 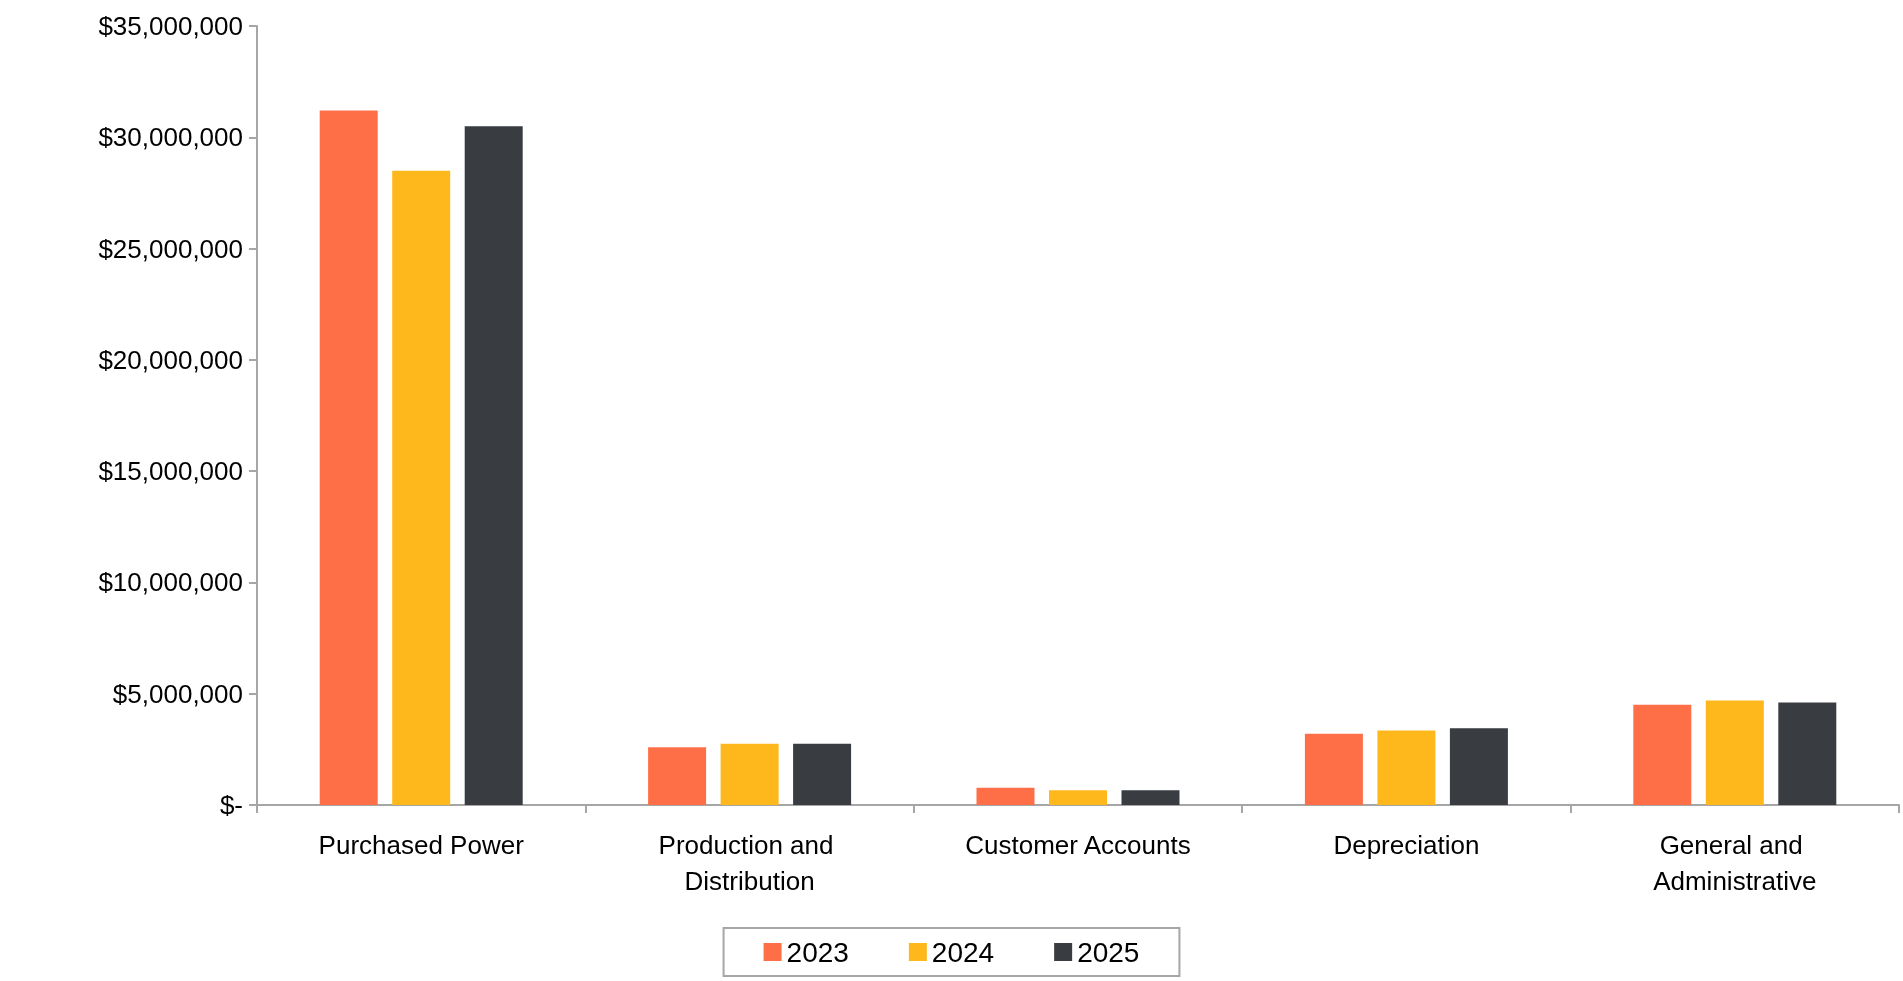 What do you see at coordinates (170, 137) in the screenshot?
I see `y-tick-label: $30,000,000` at bounding box center [170, 137].